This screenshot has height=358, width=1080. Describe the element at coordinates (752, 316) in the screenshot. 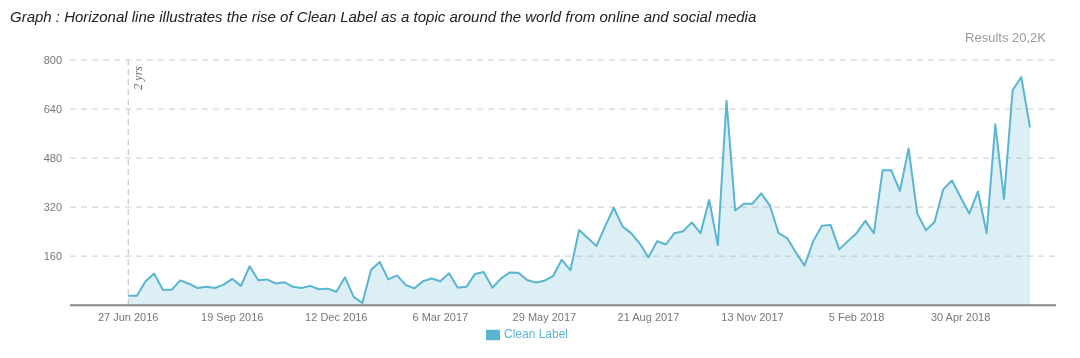

I see `x-tick-label: 13 Nov 2017` at that location.